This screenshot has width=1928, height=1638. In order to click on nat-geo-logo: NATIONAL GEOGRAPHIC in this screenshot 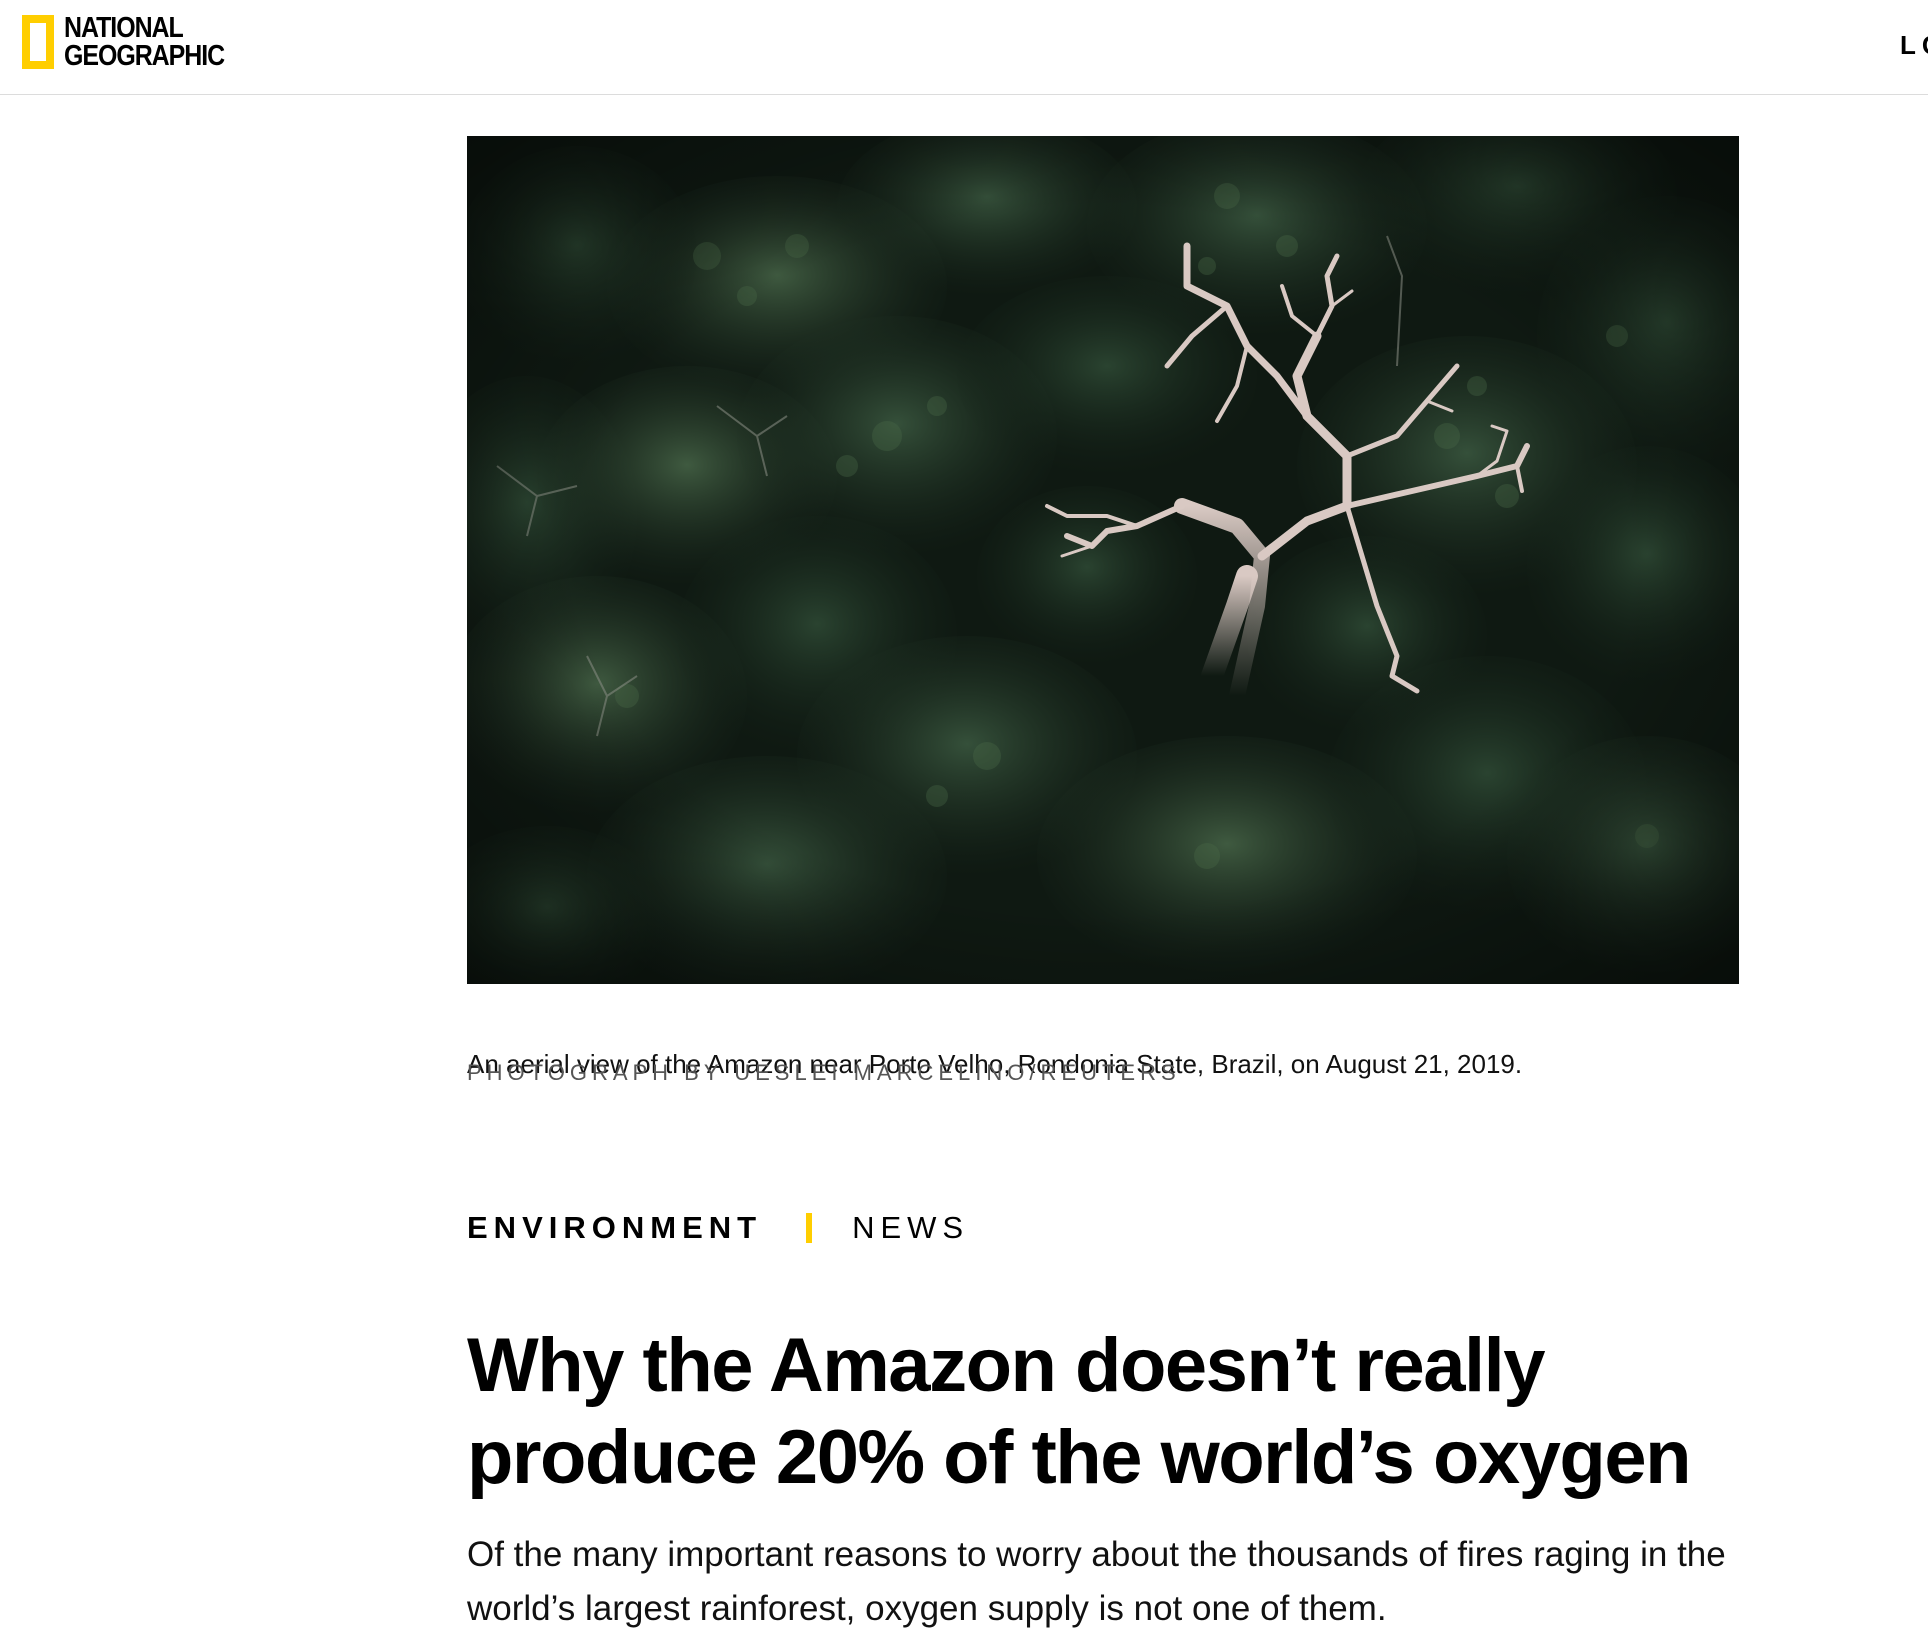, I will do `click(136, 42)`.